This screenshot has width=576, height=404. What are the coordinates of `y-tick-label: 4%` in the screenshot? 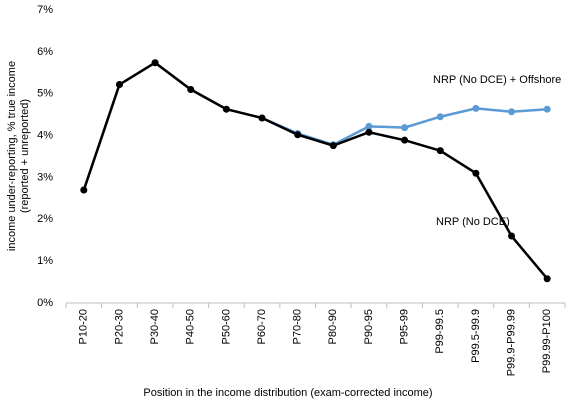 It's located at (45, 135).